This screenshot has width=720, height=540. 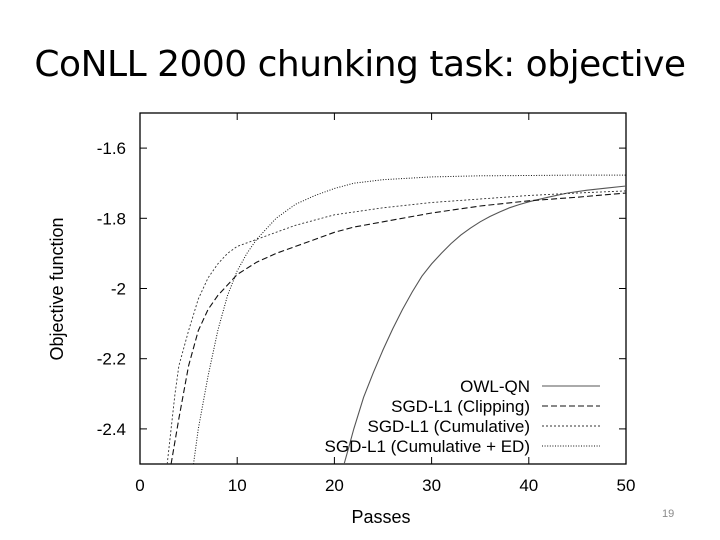 I want to click on x-tick-label: 10, so click(x=237, y=485).